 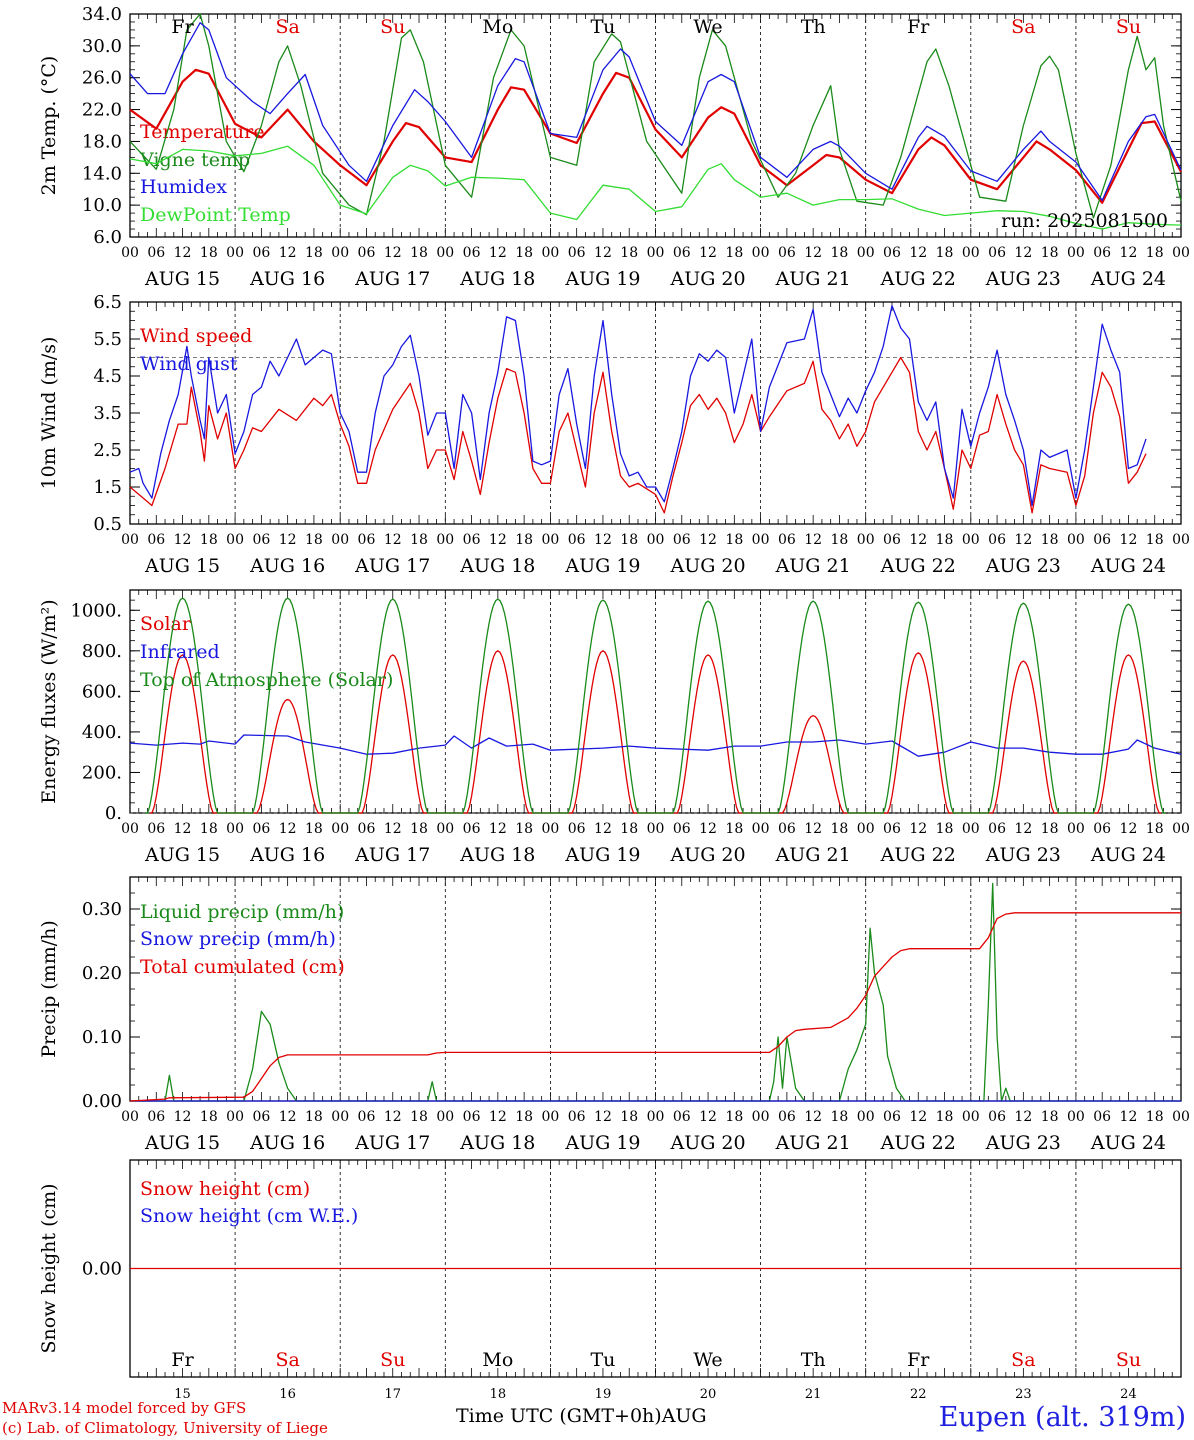 What do you see at coordinates (602, 855) in the screenshot?
I see `date-label: AUG 19` at bounding box center [602, 855].